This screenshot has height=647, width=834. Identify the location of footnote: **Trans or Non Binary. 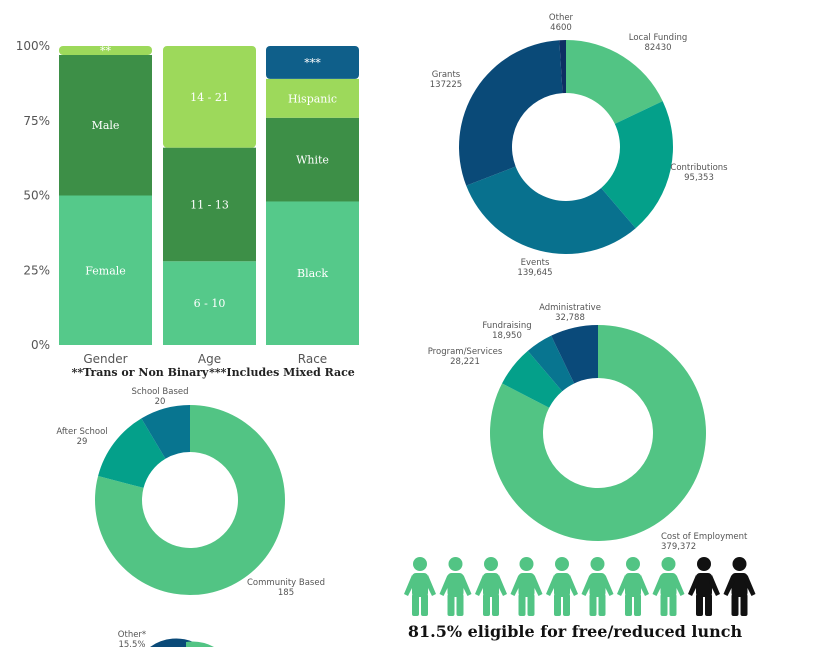
(140, 372).